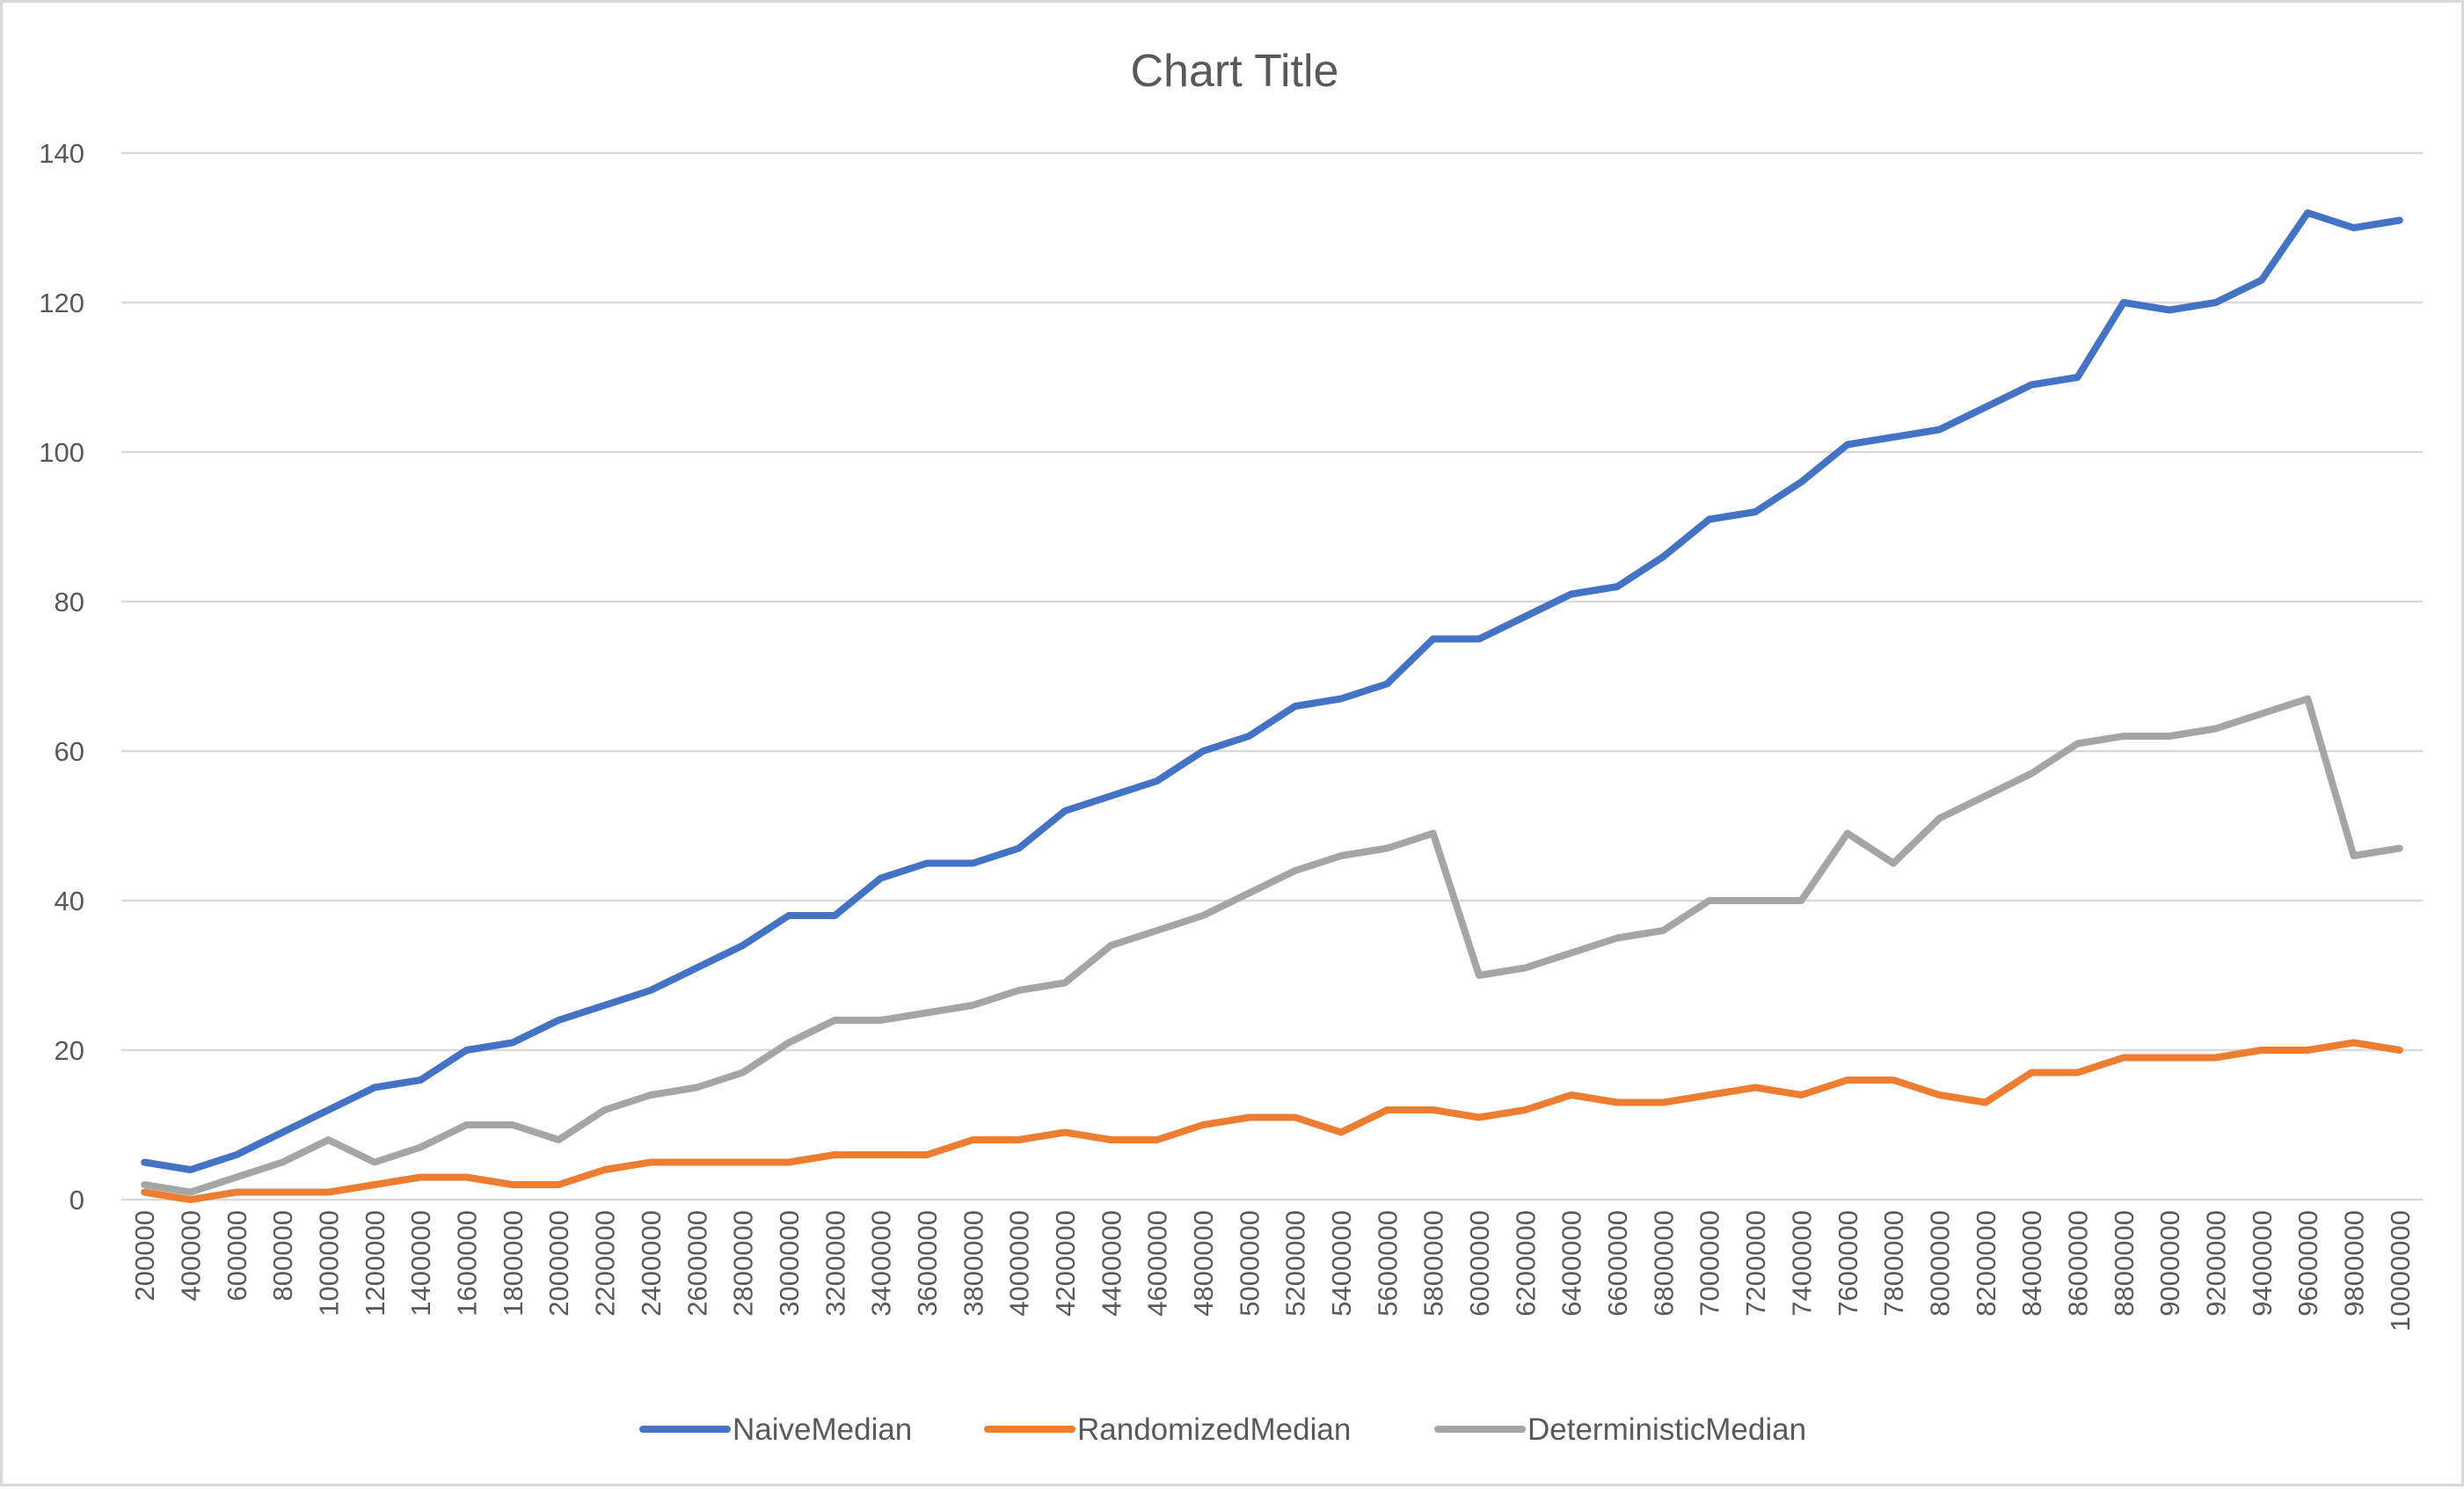 This screenshot has height=1489, width=2464. Describe the element at coordinates (70, 602) in the screenshot. I see `y-tick-label: 80` at that location.